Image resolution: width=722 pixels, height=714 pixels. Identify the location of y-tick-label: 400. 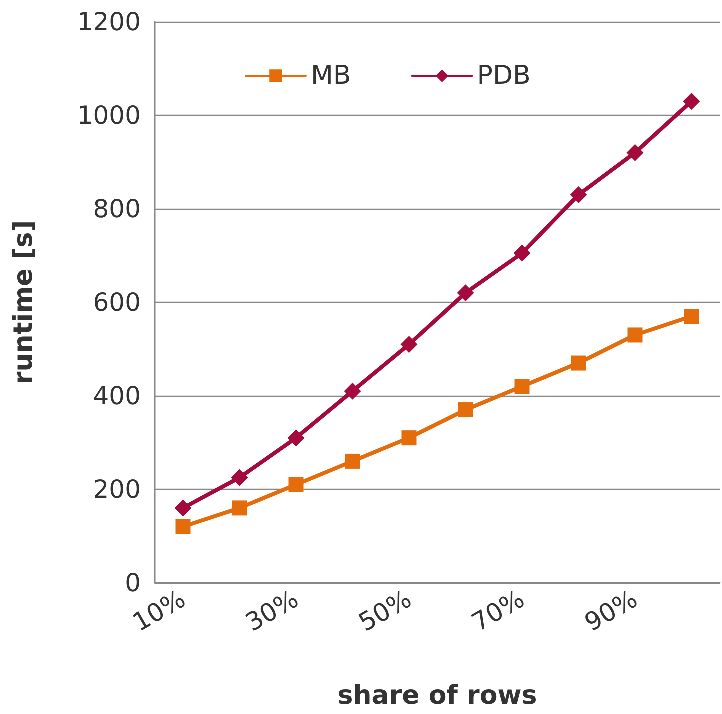
(117, 396).